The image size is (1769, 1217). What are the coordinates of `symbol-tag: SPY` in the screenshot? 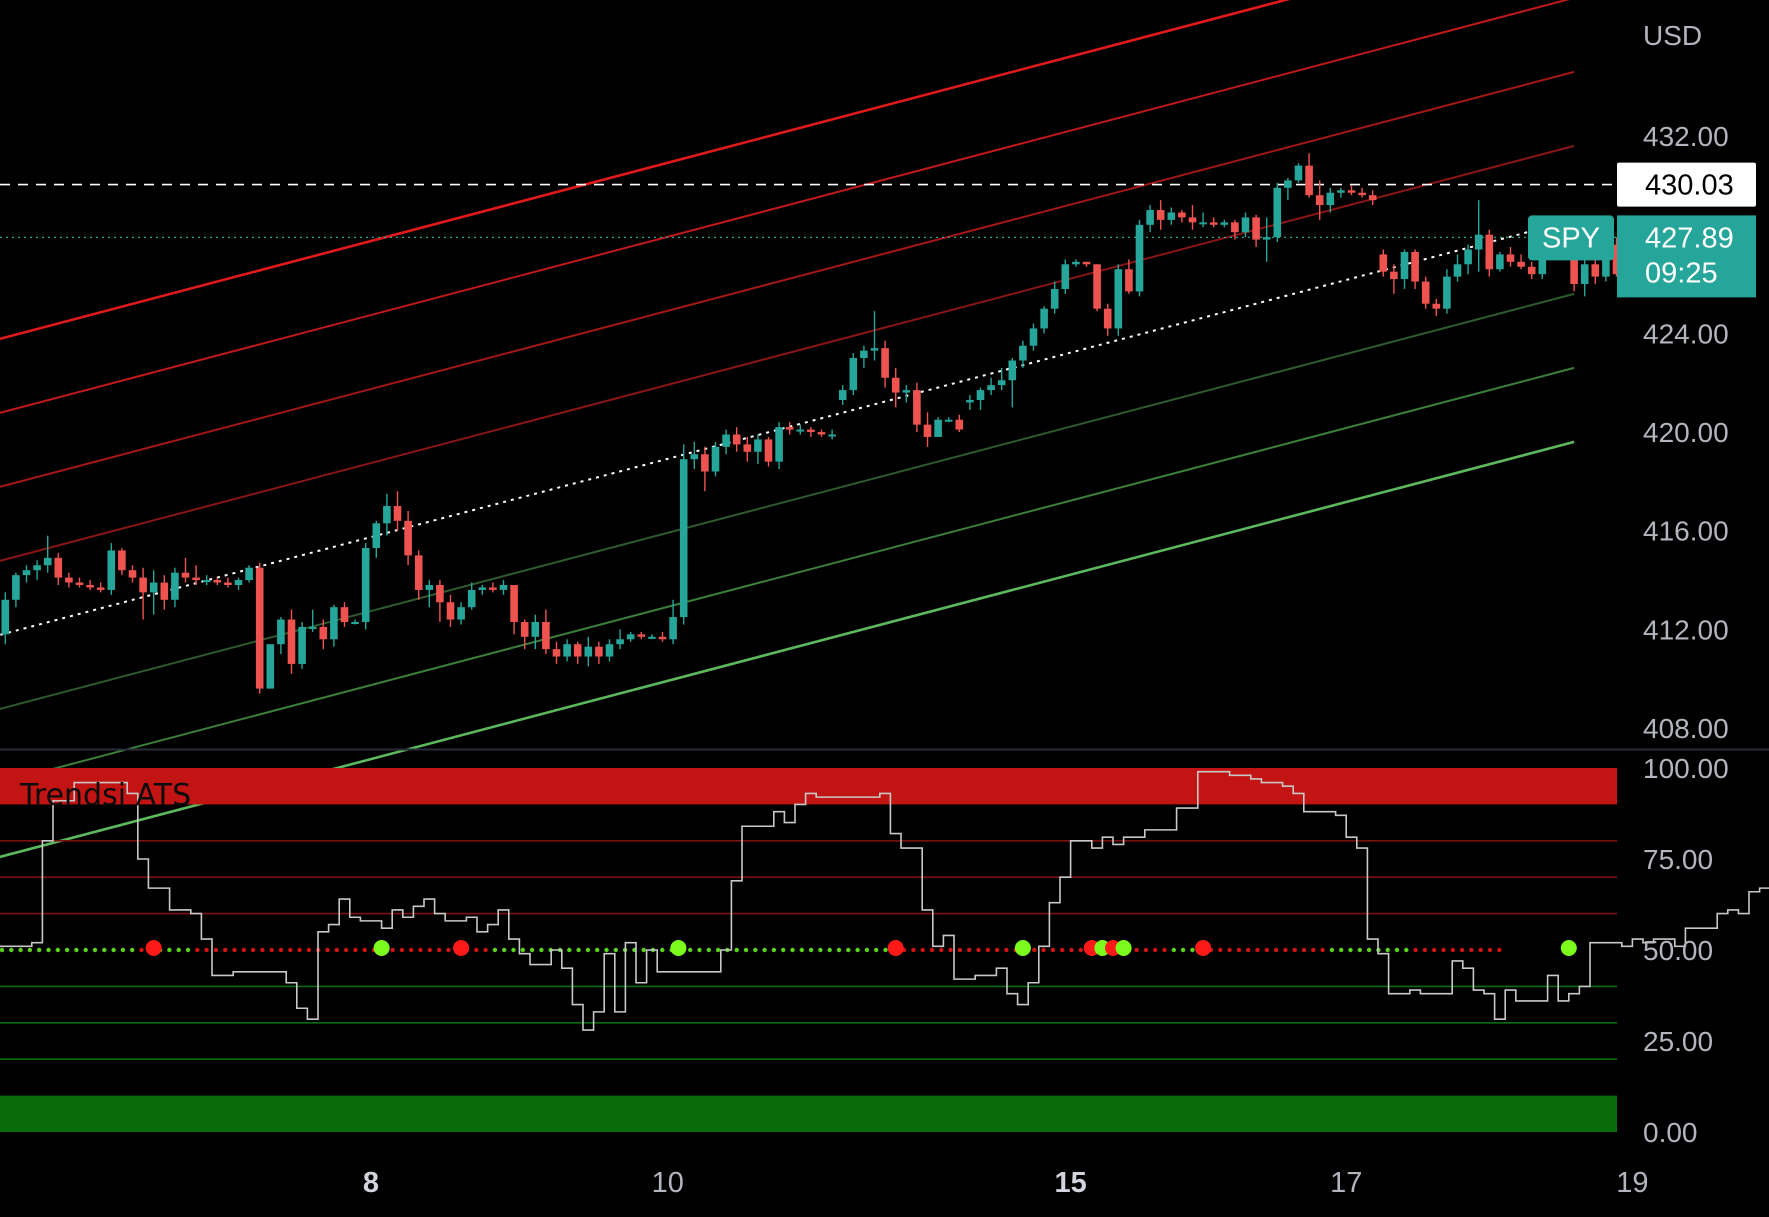 It's located at (1571, 238).